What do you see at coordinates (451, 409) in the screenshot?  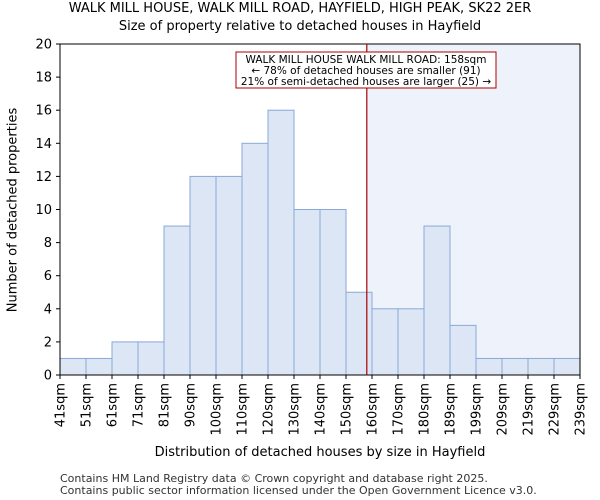 I see `x-tick-label: 189sqm` at bounding box center [451, 409].